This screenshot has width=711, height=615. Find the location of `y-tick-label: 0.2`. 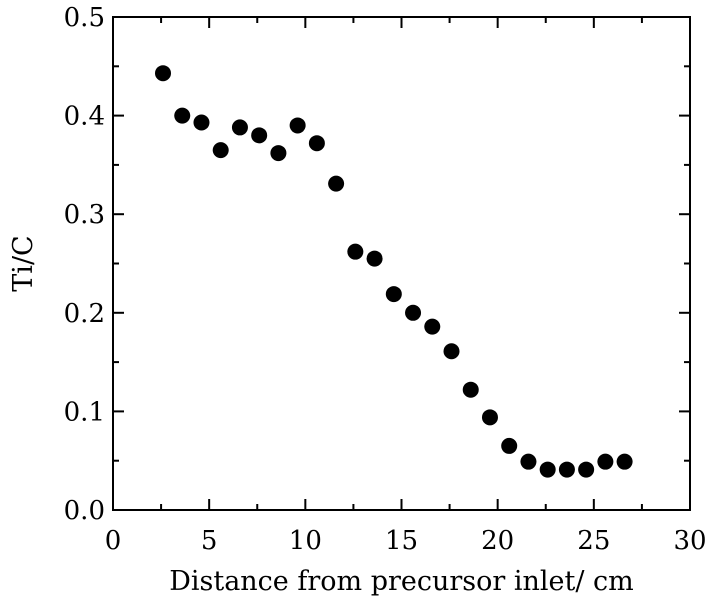

y-tick-label: 0.2 is located at coordinates (84, 314).